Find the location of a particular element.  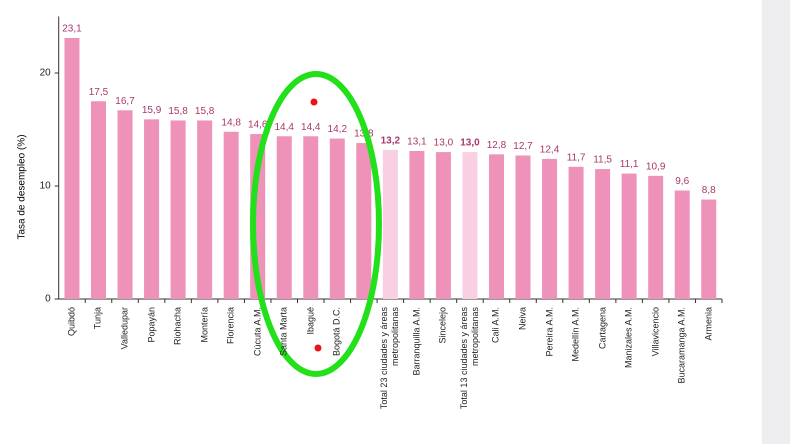

x-tick-label: Barranquilla A.M. is located at coordinates (416, 341).